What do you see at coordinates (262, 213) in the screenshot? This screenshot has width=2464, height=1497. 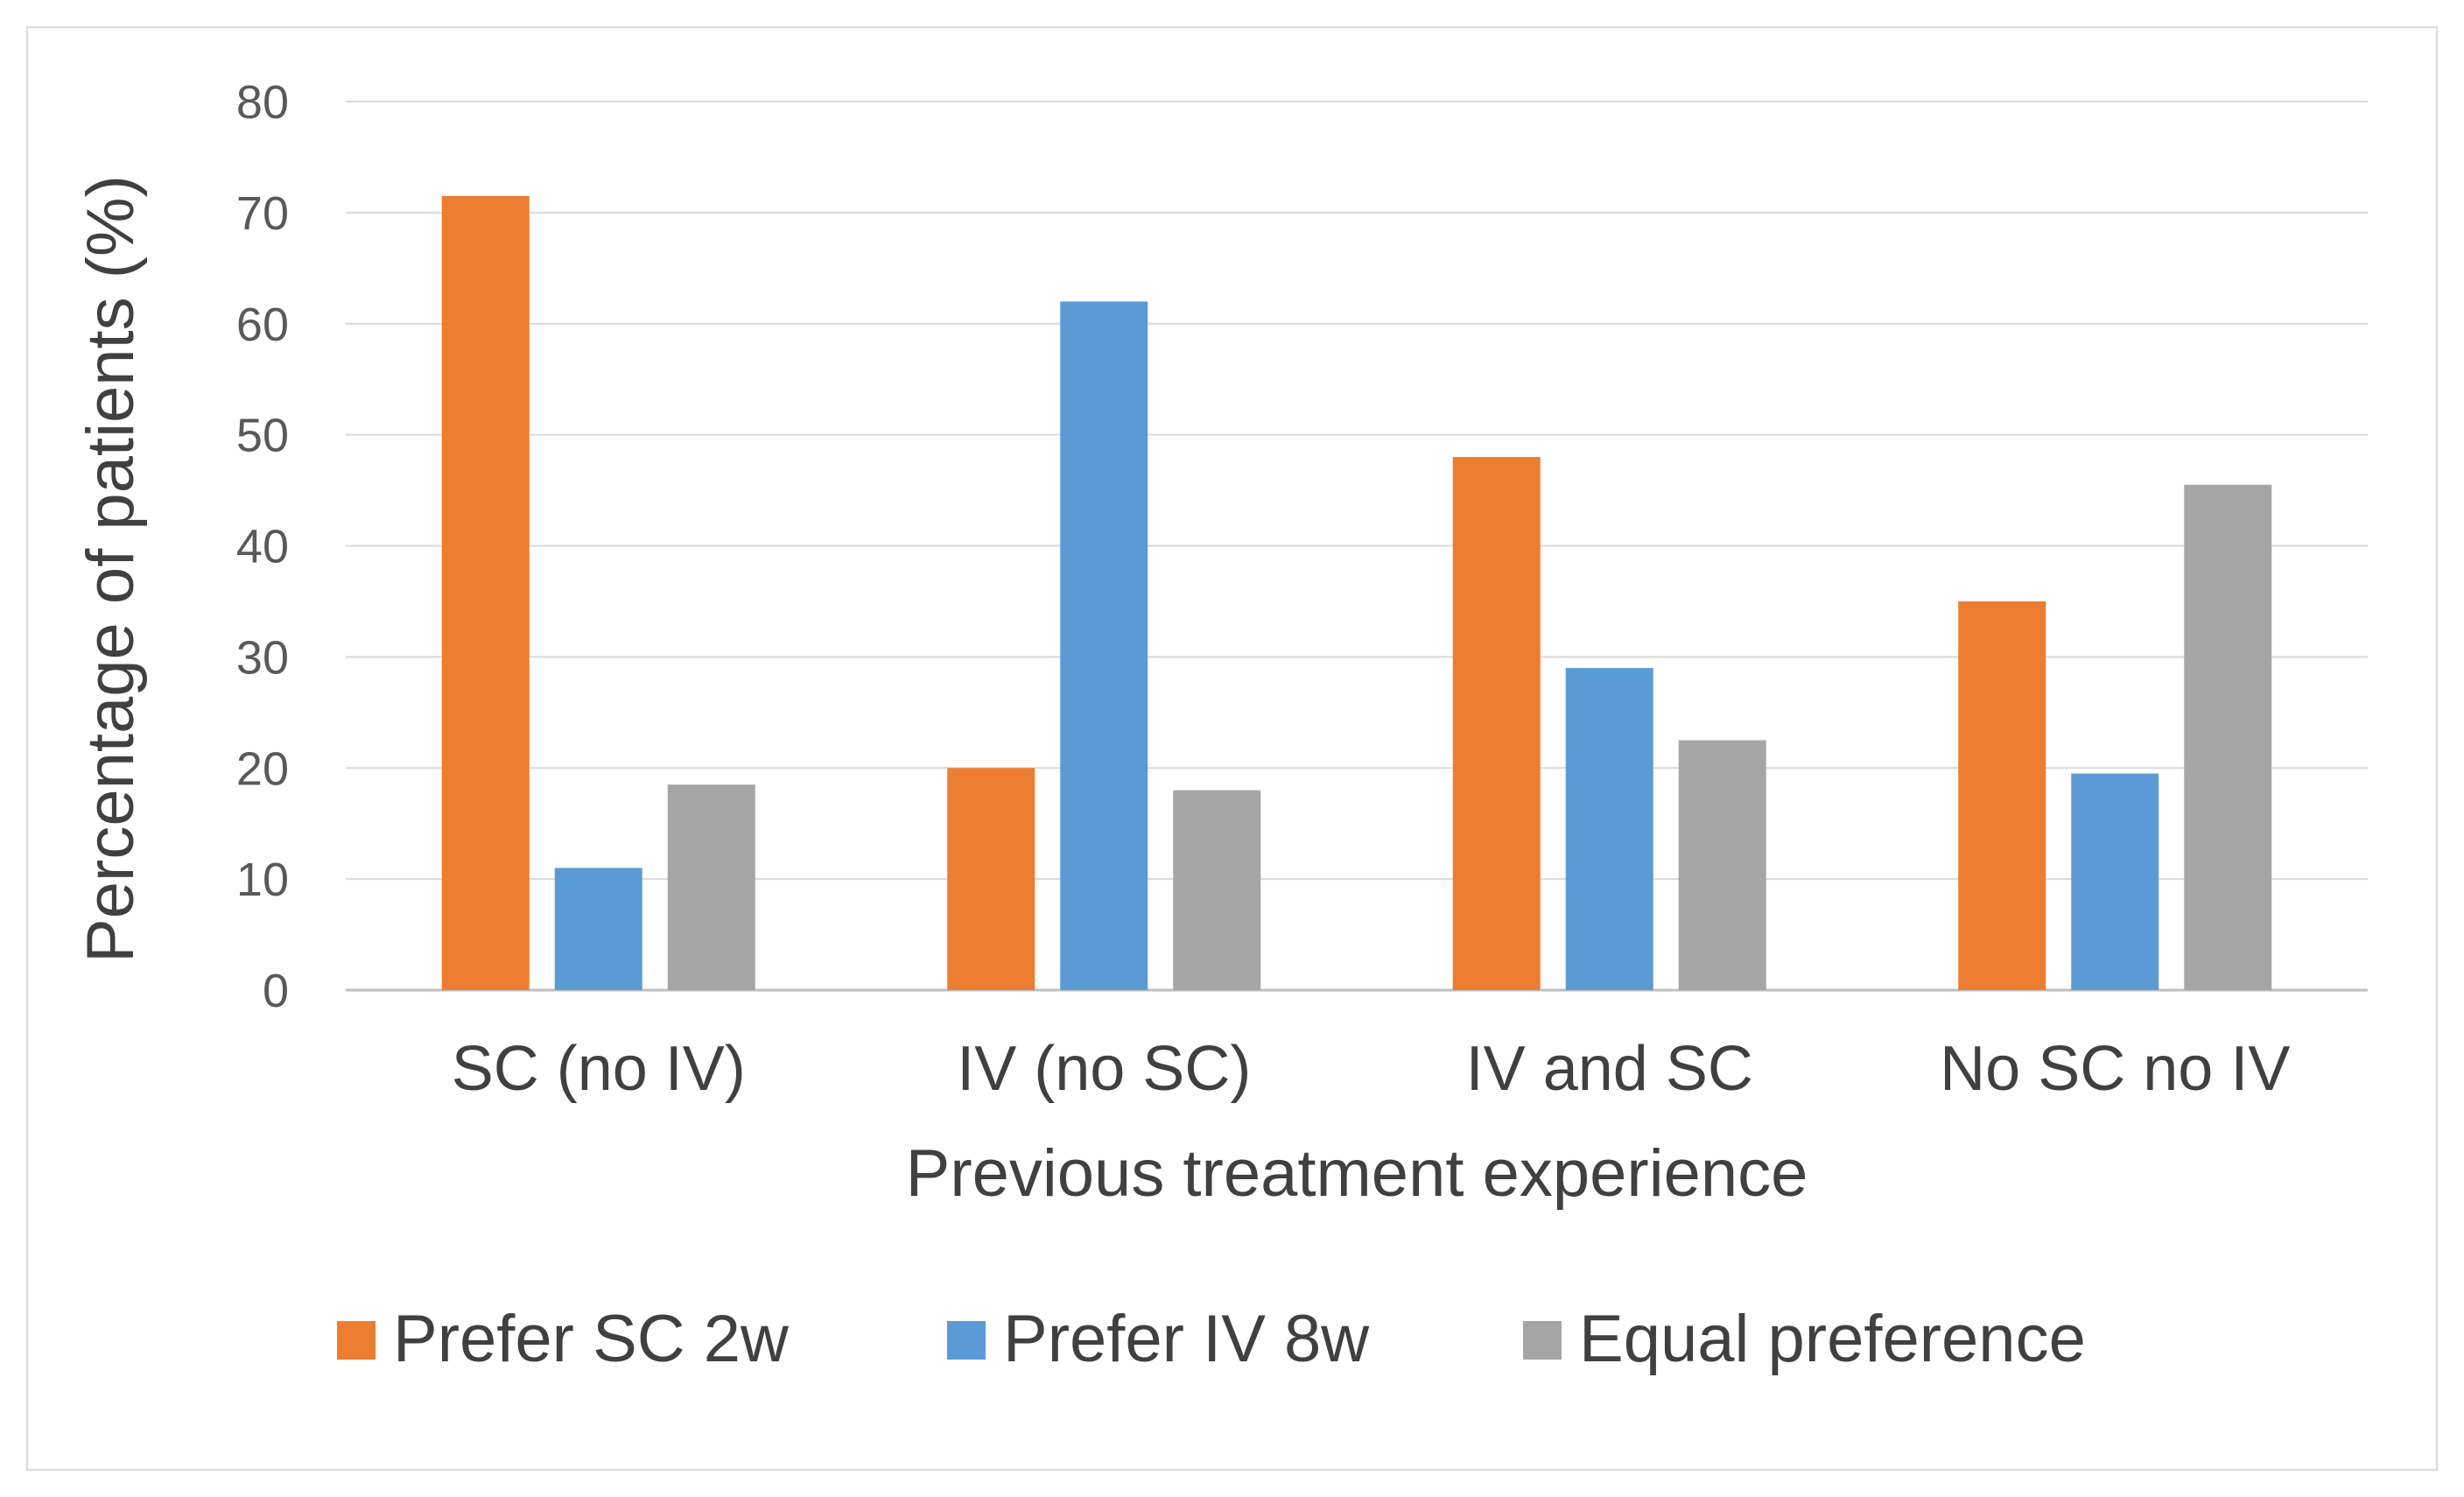 I see `y-tick-label: 70` at bounding box center [262, 213].